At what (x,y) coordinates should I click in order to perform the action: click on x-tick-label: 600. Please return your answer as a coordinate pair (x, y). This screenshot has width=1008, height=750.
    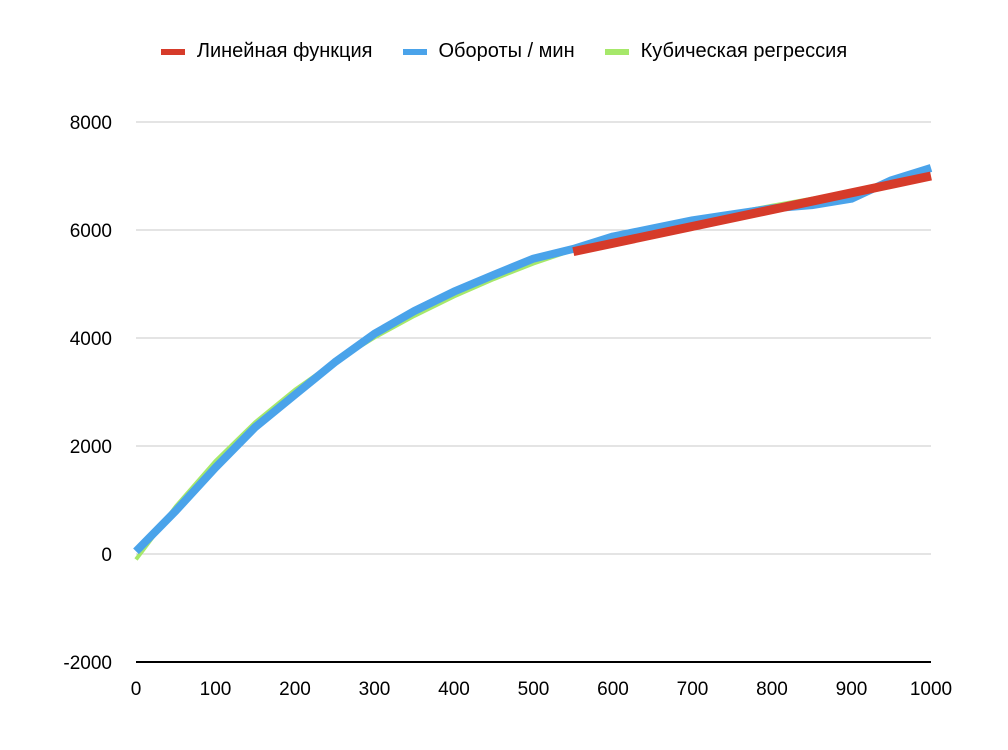
    Looking at the image, I should click on (613, 689).